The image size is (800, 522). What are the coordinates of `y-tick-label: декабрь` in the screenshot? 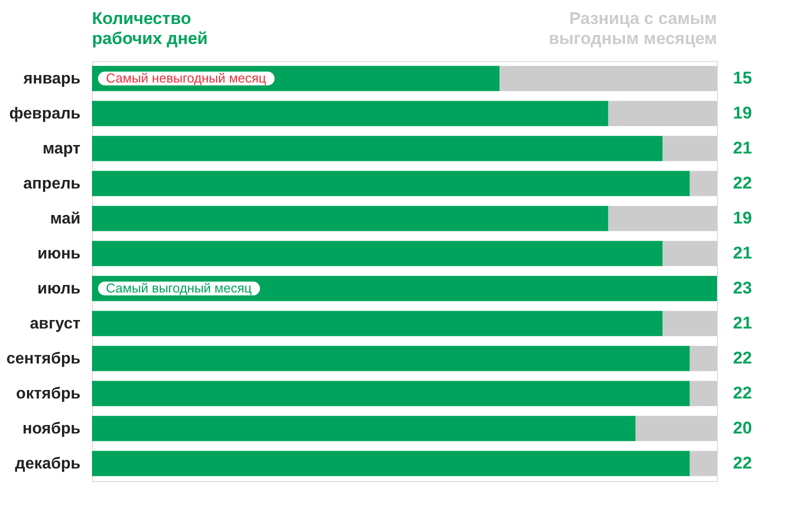 It's located at (48, 464).